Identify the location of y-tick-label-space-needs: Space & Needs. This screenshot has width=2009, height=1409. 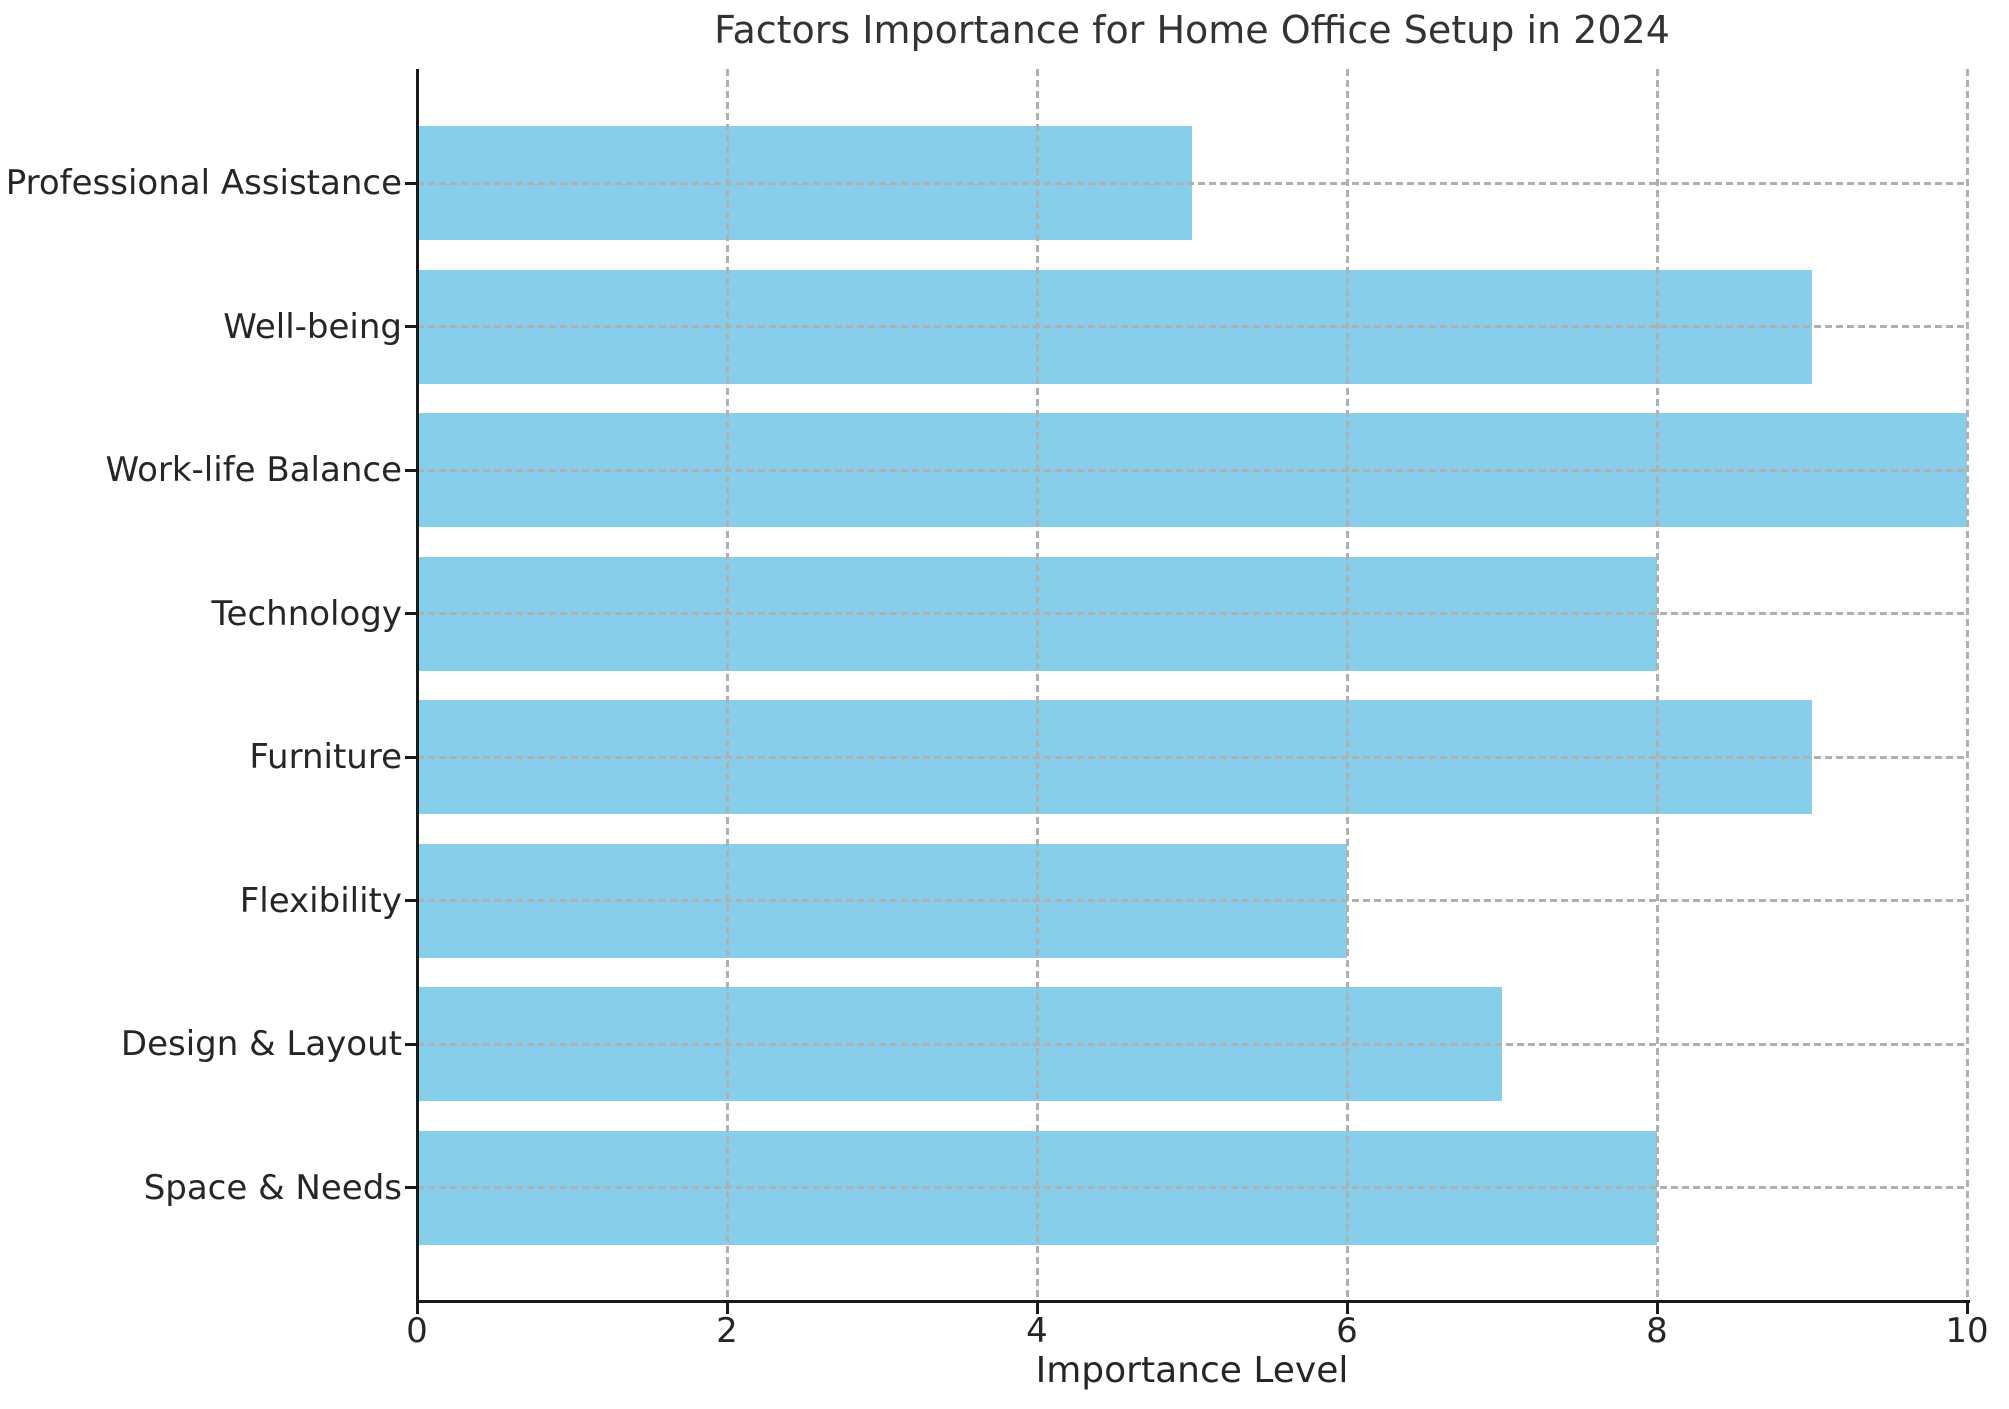
(272, 1187).